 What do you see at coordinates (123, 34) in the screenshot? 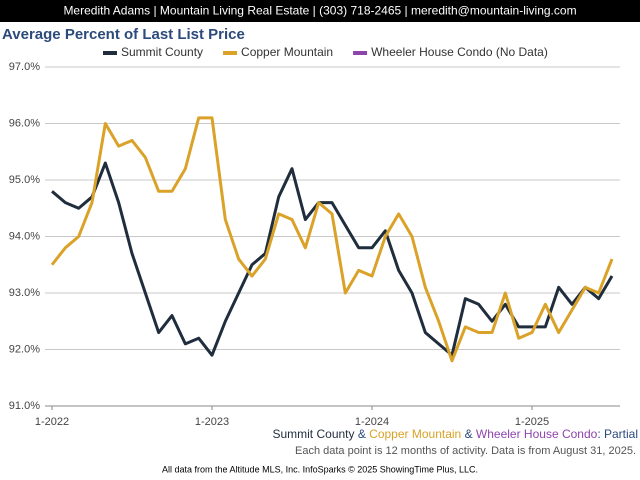
I see `chart-title: Average Percent of Last List Price` at bounding box center [123, 34].